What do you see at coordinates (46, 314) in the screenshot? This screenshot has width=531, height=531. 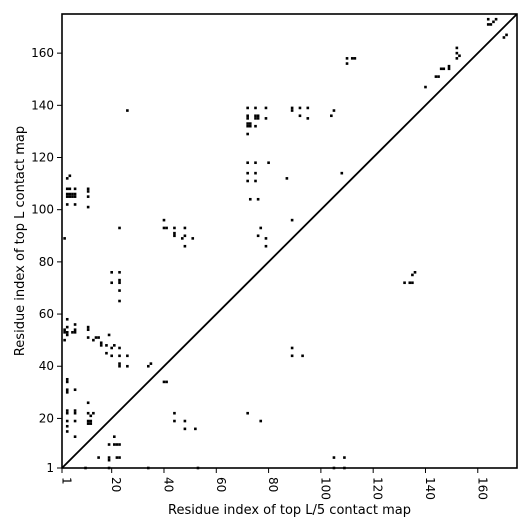 I see `y-tick-label: 60` at bounding box center [46, 314].